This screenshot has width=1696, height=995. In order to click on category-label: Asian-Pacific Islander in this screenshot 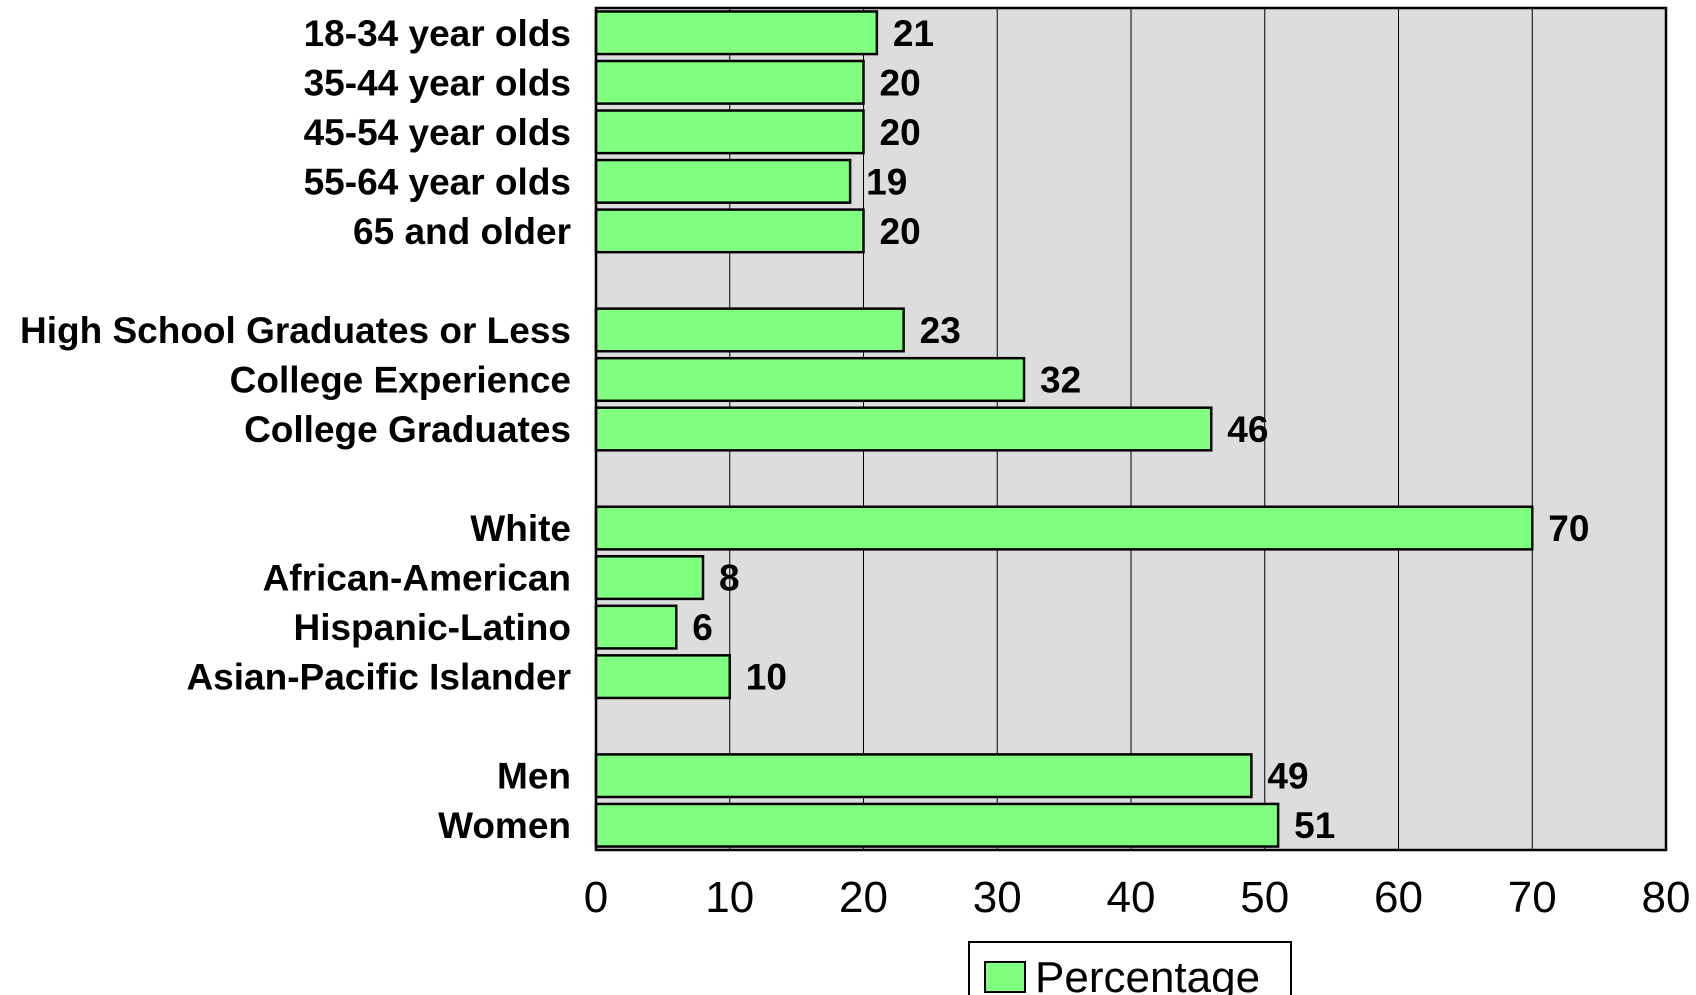, I will do `click(378, 677)`.